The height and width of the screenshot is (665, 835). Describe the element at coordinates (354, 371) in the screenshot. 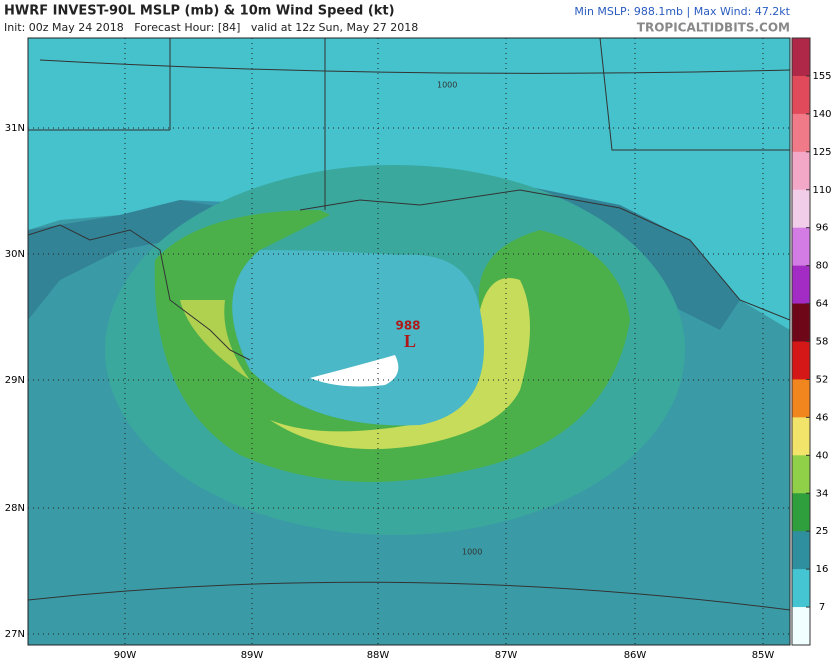

I see `calm` at that location.